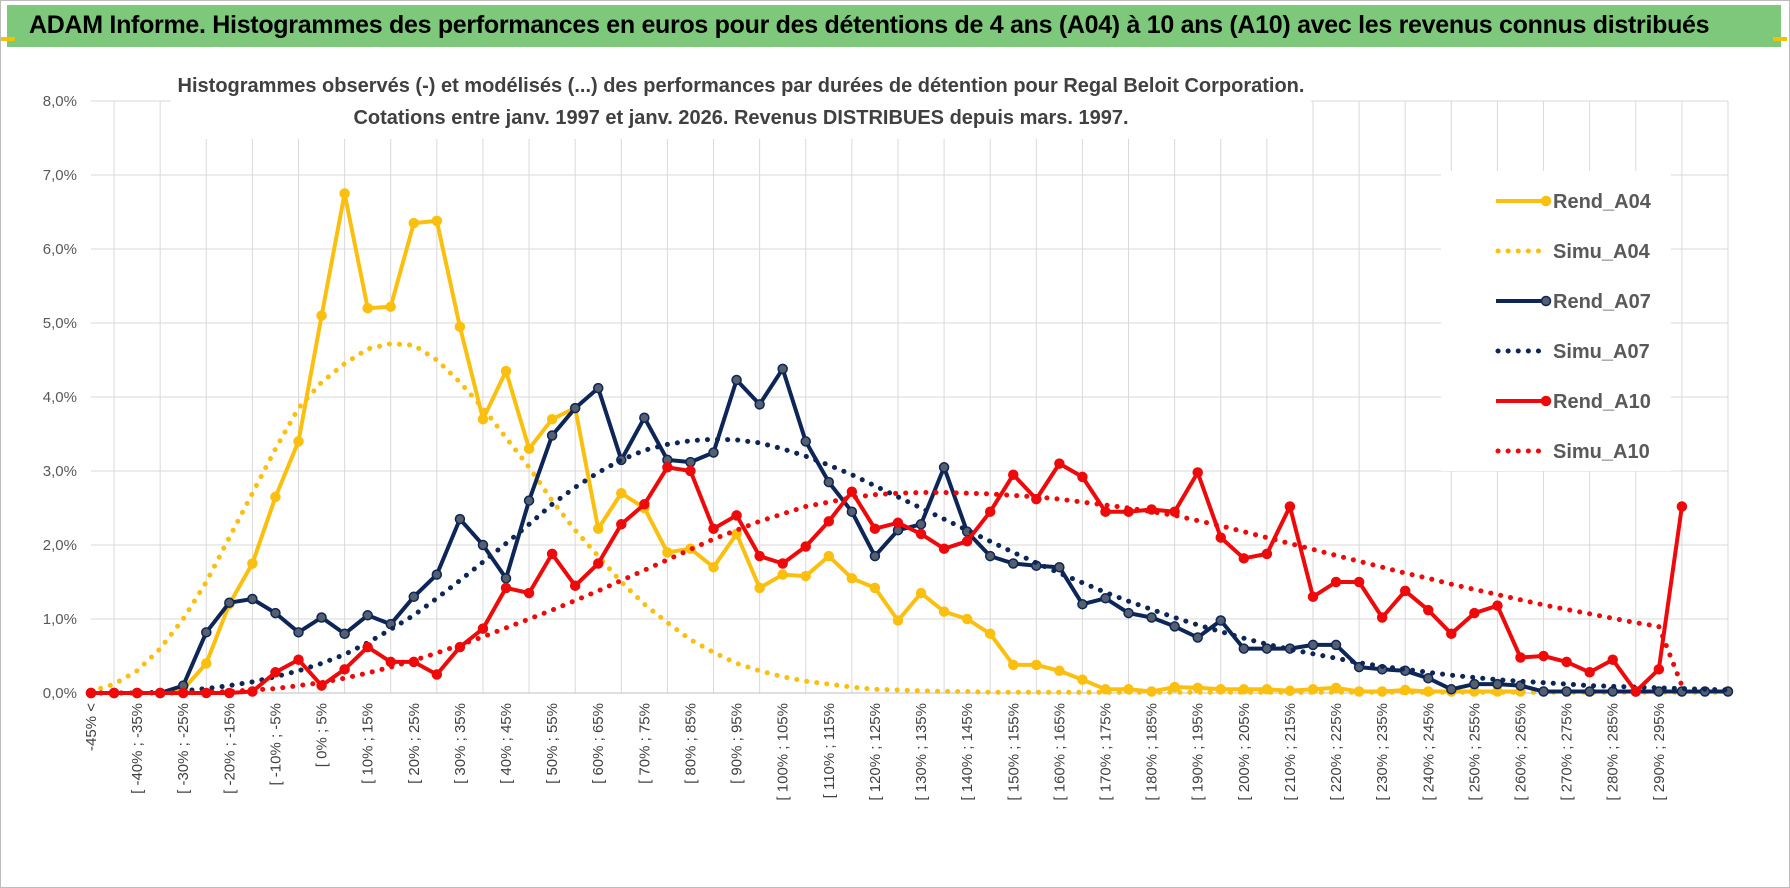 Image resolution: width=1790 pixels, height=888 pixels. What do you see at coordinates (60, 471) in the screenshot?
I see `y-tick-label: 3,0%` at bounding box center [60, 471].